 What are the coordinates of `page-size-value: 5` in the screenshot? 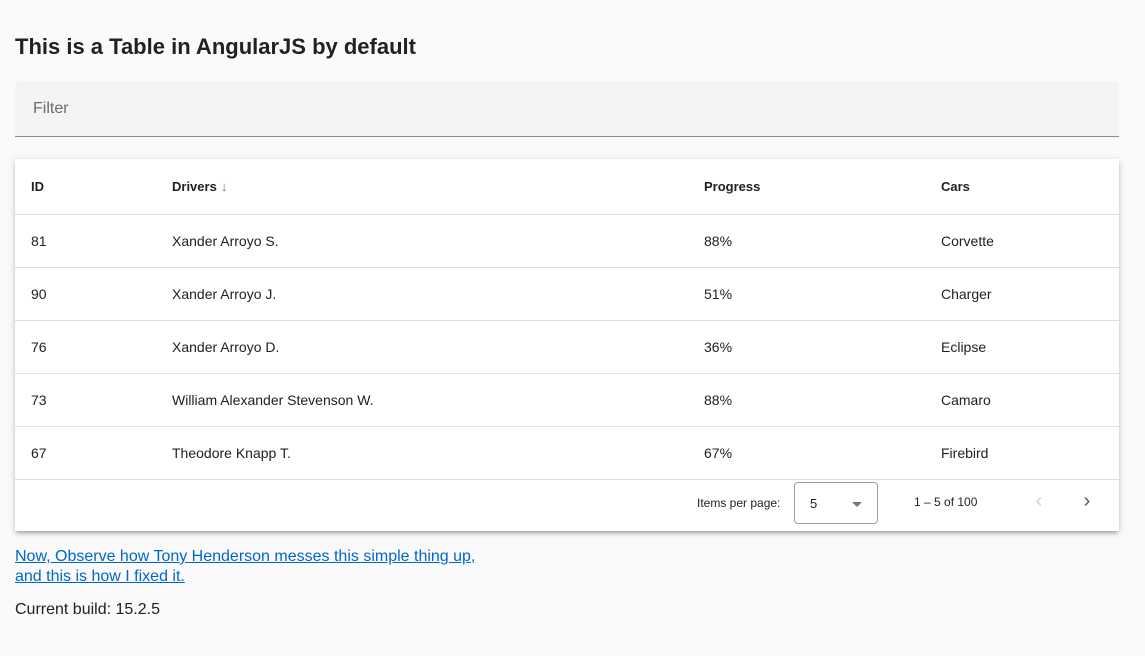 It's located at (814, 503).